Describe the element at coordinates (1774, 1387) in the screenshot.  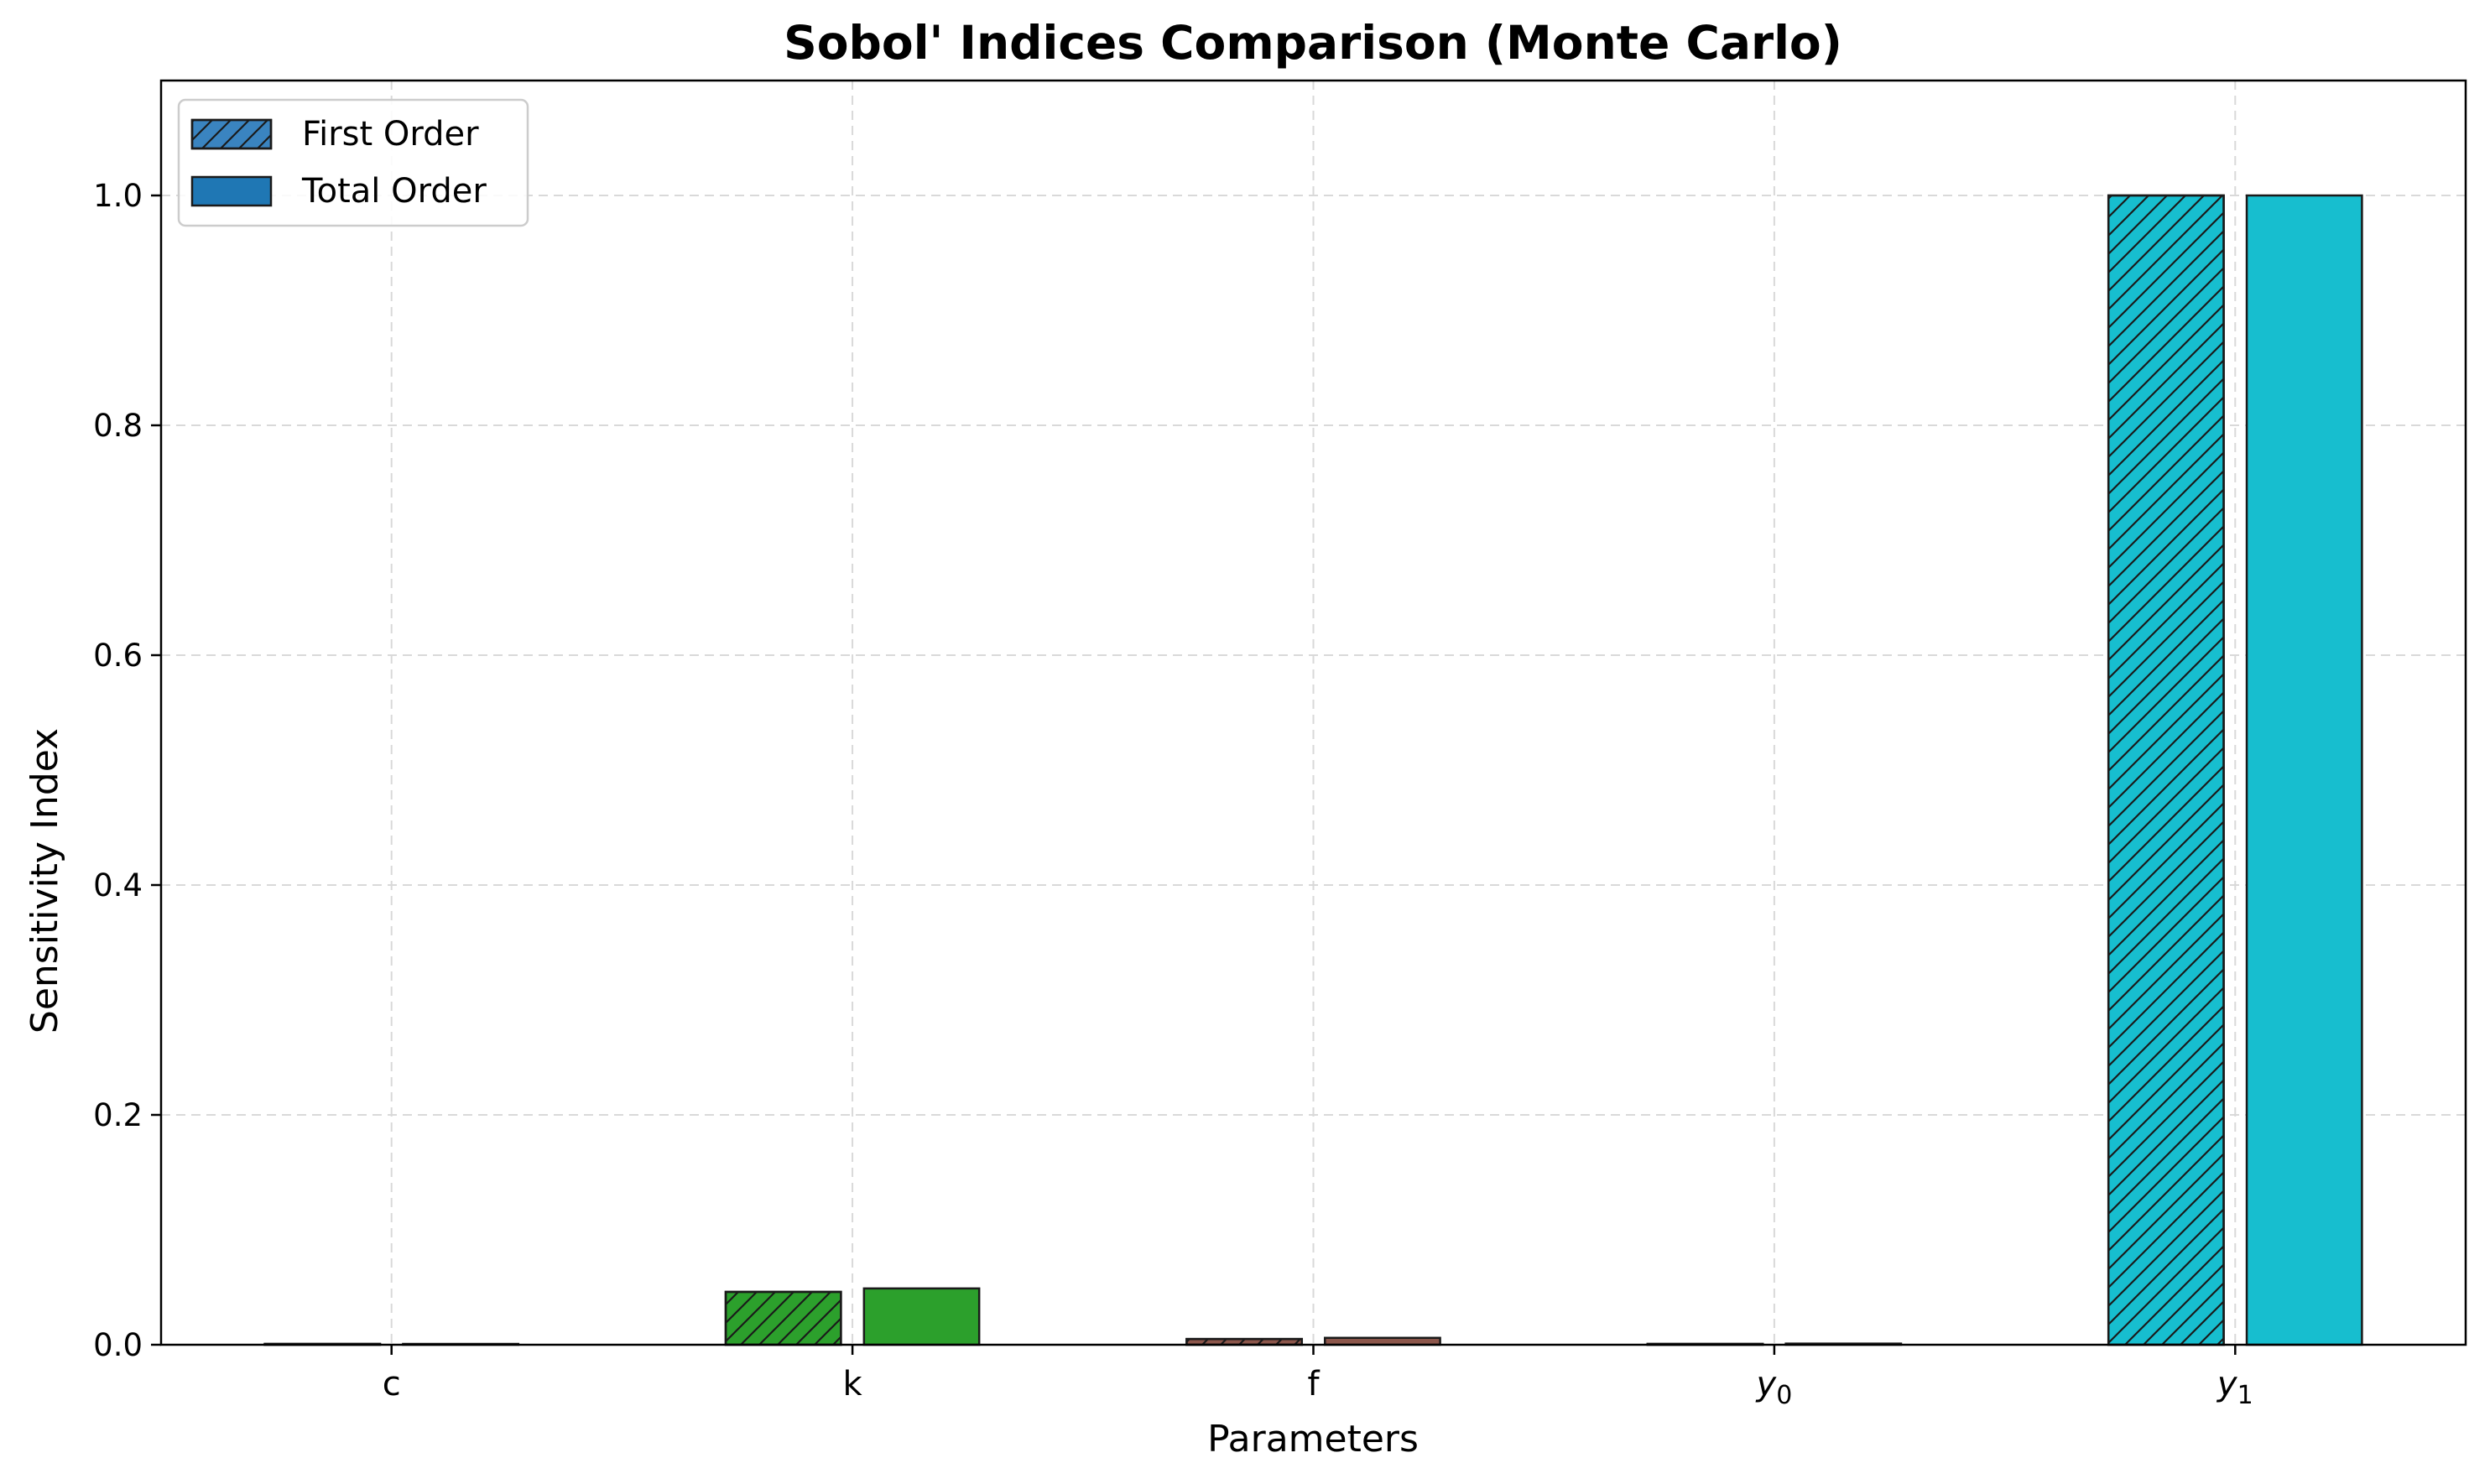
I see `x-tick-label-y0: y0` at that location.